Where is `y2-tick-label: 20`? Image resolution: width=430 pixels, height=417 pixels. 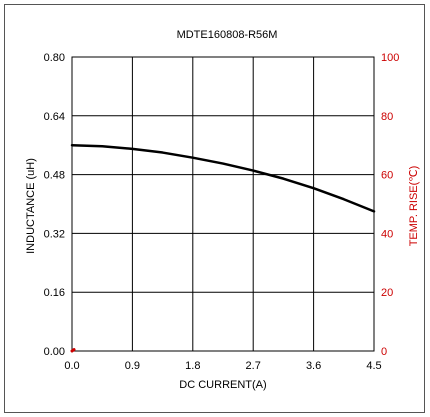 y2-tick-label: 20 is located at coordinates (387, 293).